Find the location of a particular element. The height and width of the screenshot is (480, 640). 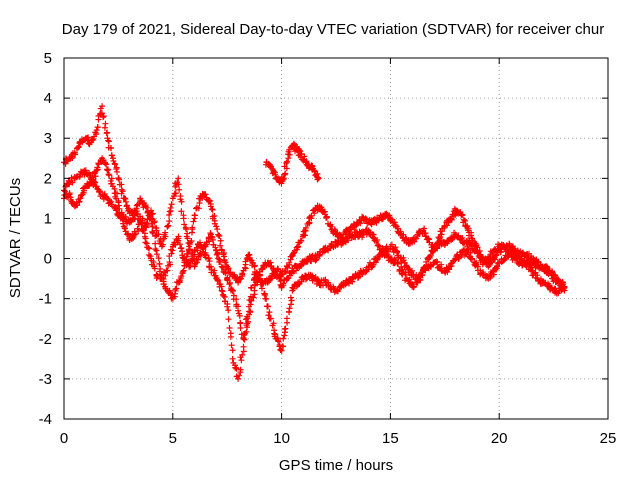

y-tick-label: 5 is located at coordinates (48, 58).